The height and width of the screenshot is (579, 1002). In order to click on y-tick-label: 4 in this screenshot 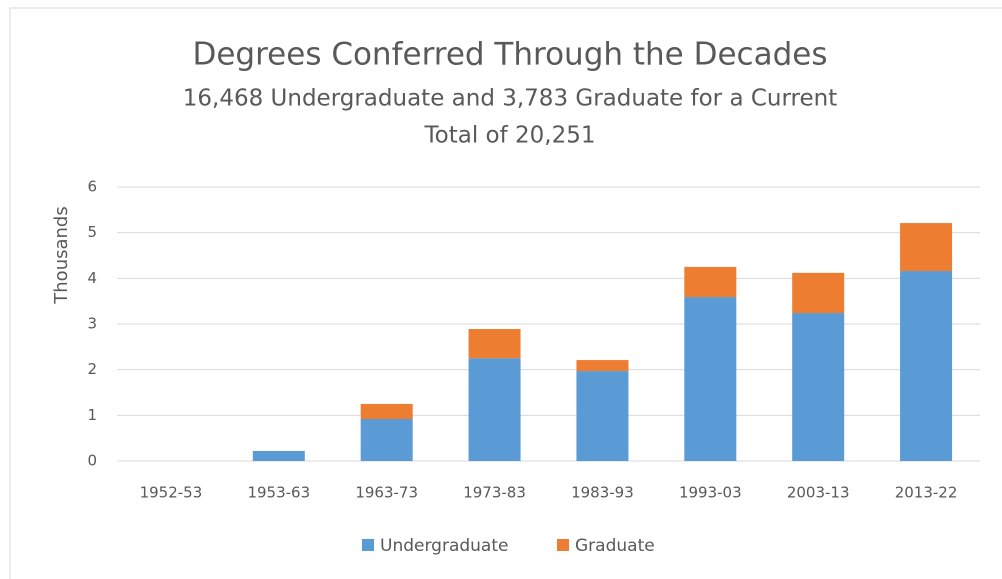, I will do `click(92, 278)`.